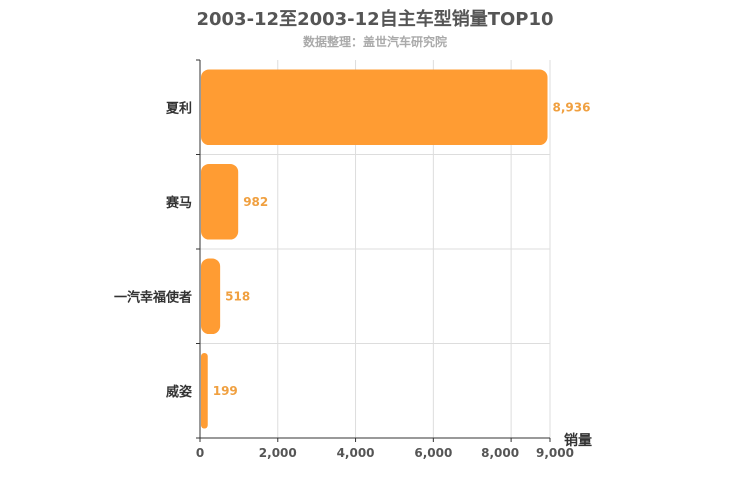  Describe the element at coordinates (500, 453) in the screenshot. I see `x-tick-label-4: 8,000` at that location.